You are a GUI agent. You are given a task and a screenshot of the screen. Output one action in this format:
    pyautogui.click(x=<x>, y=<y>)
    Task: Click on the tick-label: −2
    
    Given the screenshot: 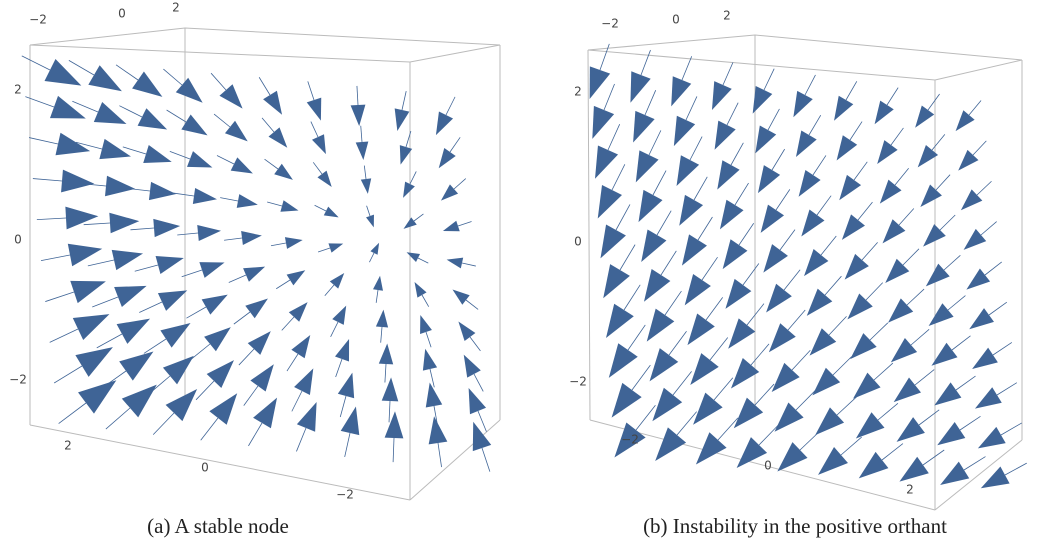 What is the action you would take?
    pyautogui.click(x=610, y=24)
    